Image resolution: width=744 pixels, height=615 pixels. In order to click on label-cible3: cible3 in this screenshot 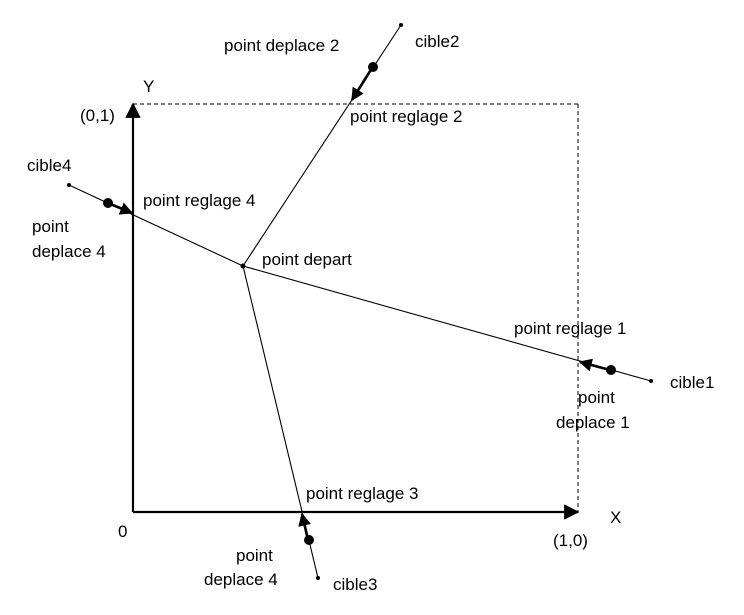, I will do `click(355, 584)`.